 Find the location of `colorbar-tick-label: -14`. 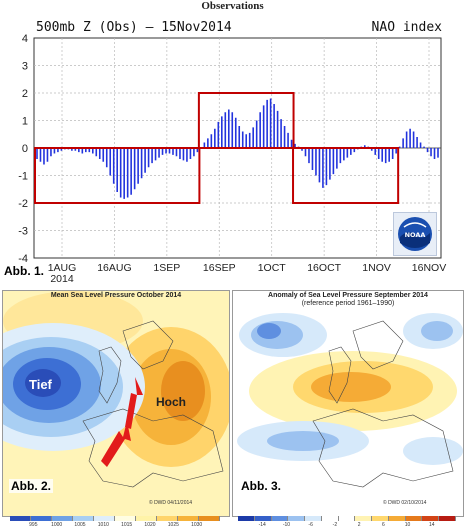

colorbar-tick-label: -14 is located at coordinates (262, 525).